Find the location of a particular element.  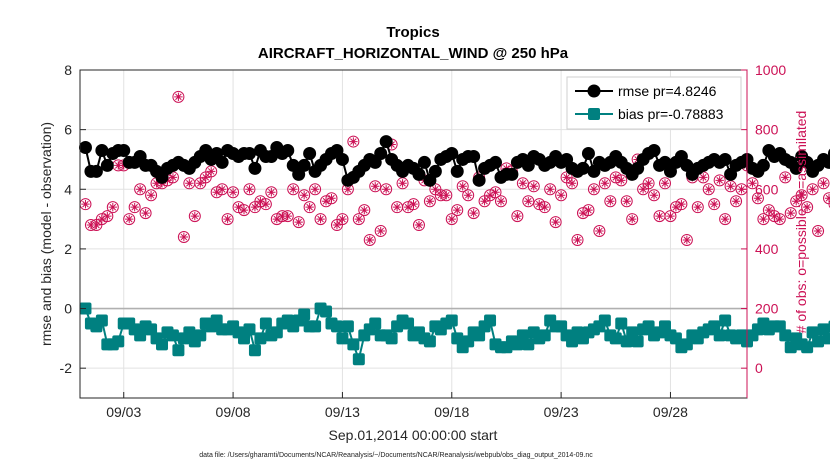

x-tick-label: 09/18 is located at coordinates (451, 412).